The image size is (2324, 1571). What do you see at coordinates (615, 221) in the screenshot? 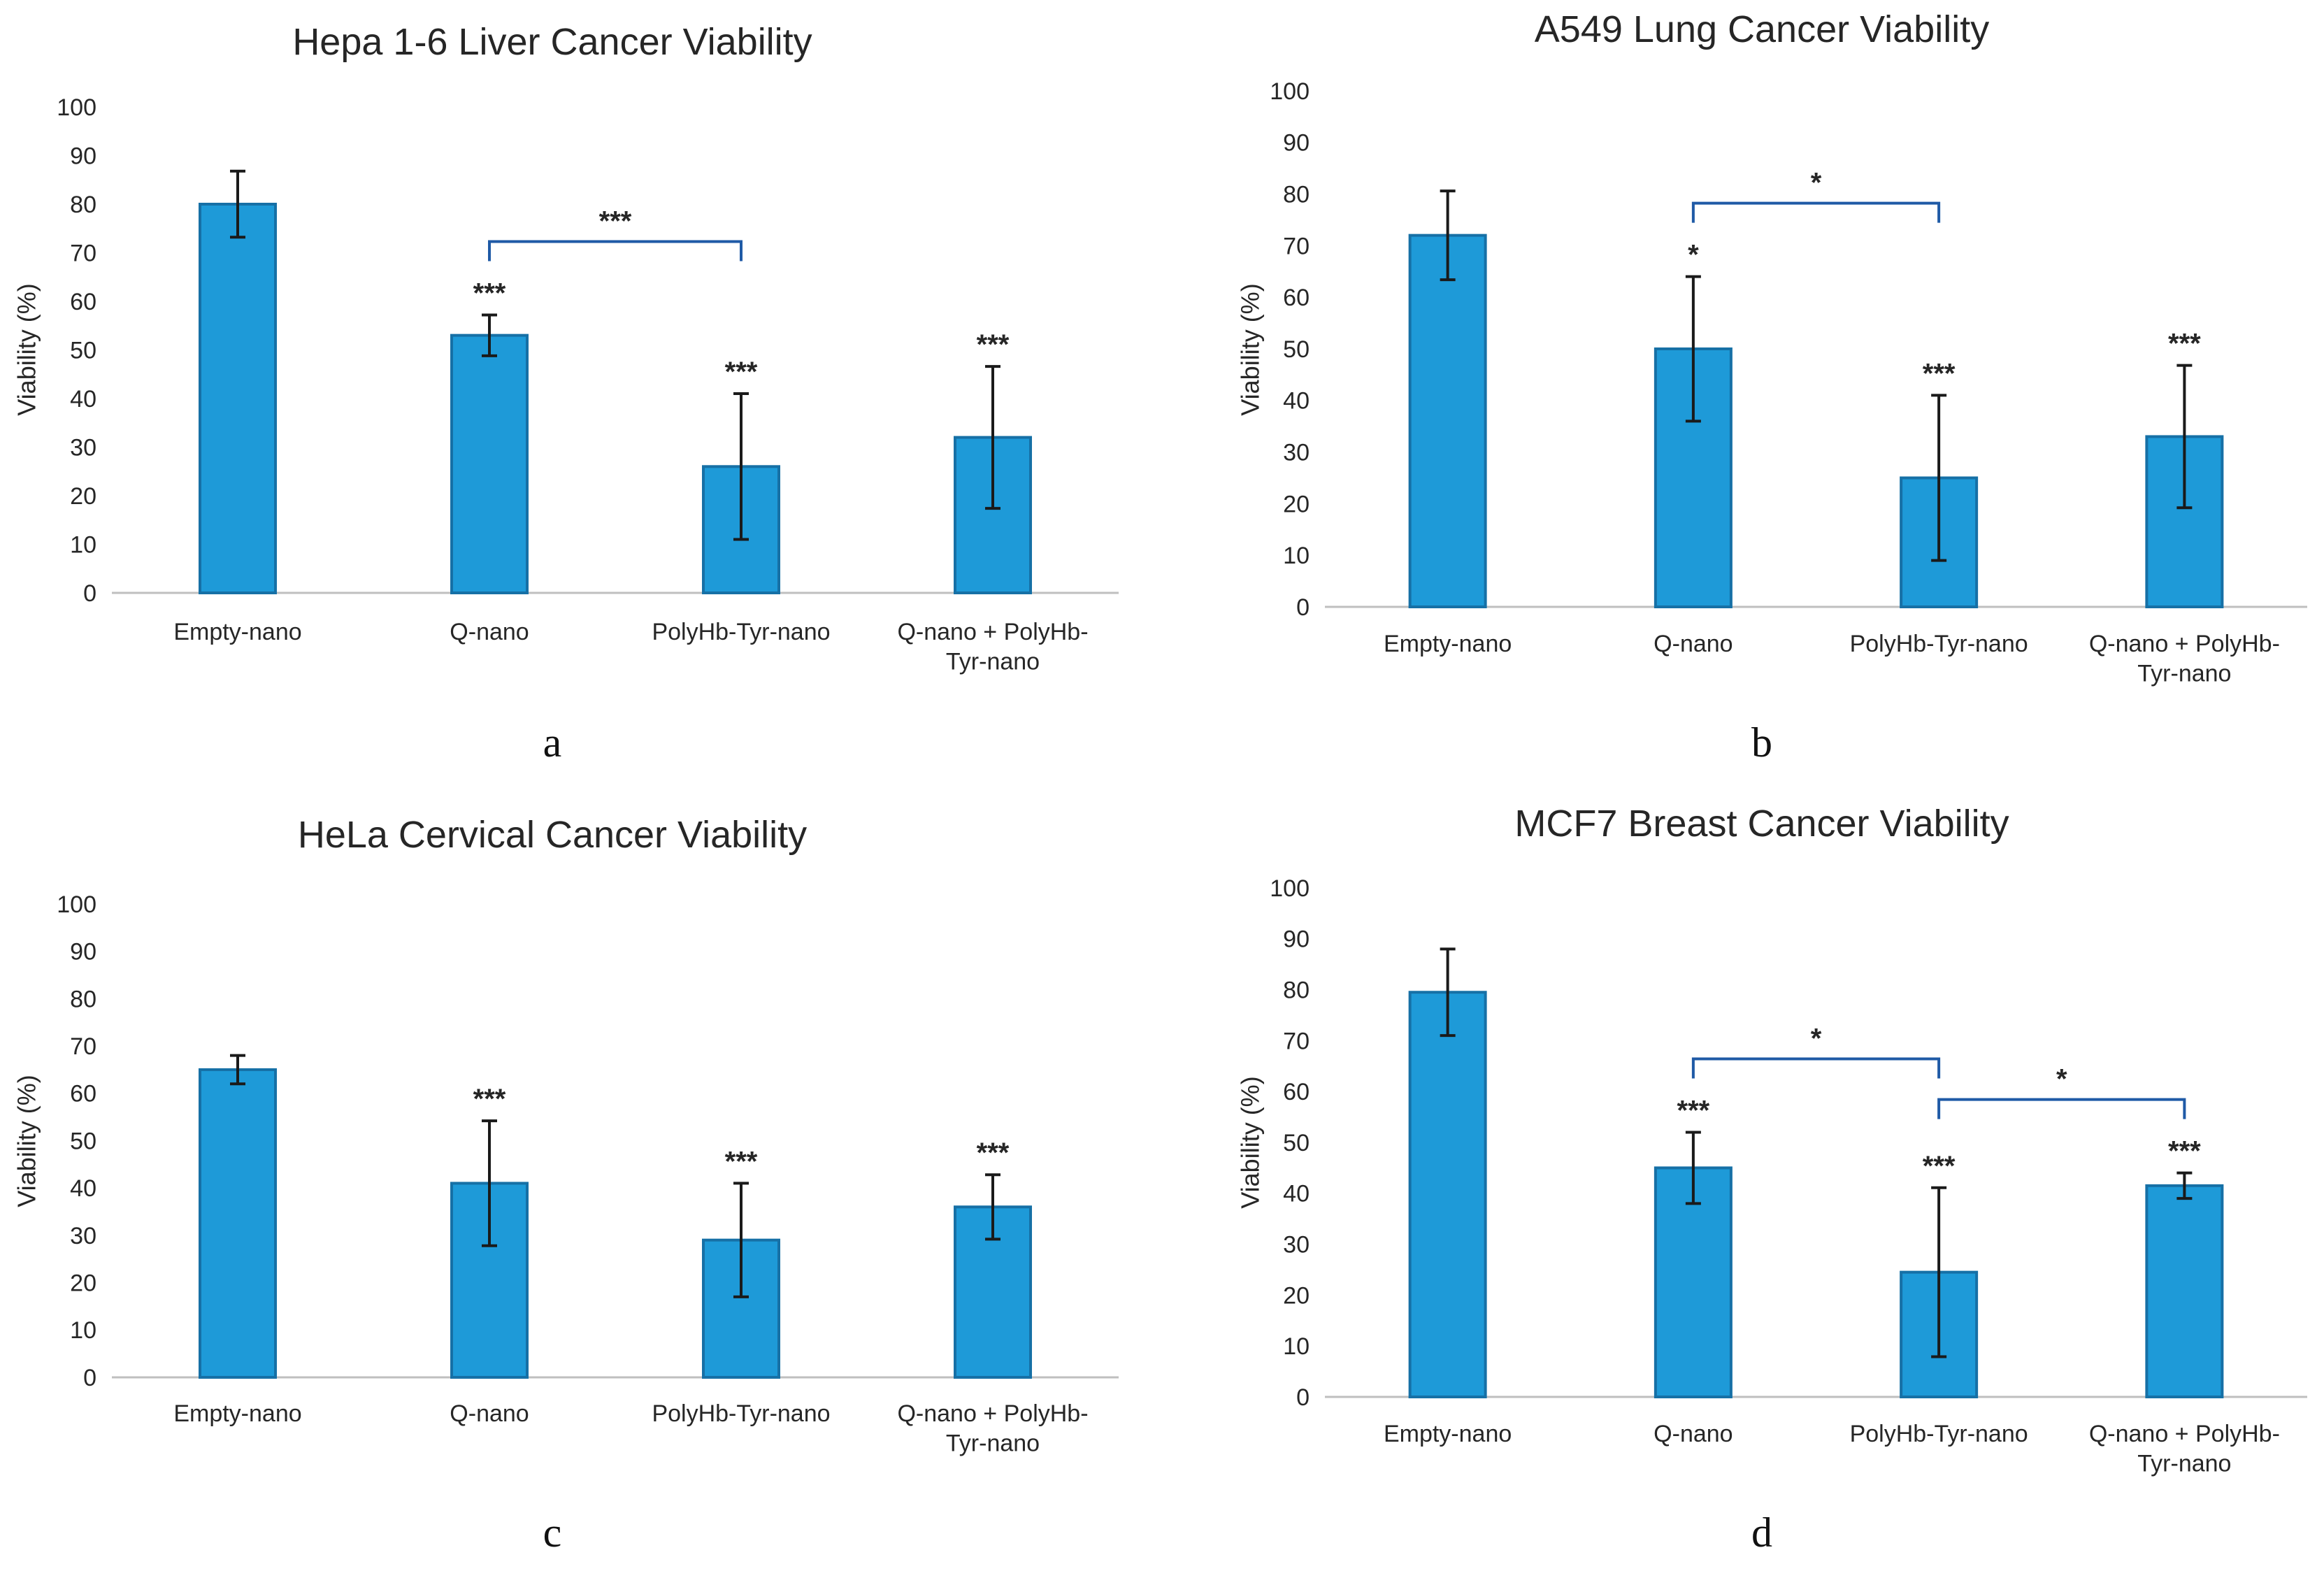
I see `bracket-significance-label: ***` at bounding box center [615, 221].